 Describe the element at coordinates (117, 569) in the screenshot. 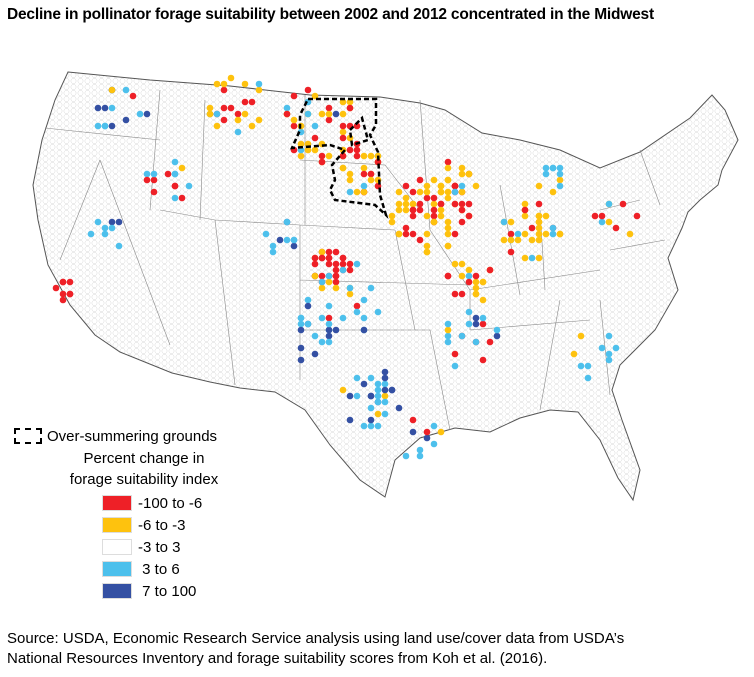

I see `legend-swatch` at that location.